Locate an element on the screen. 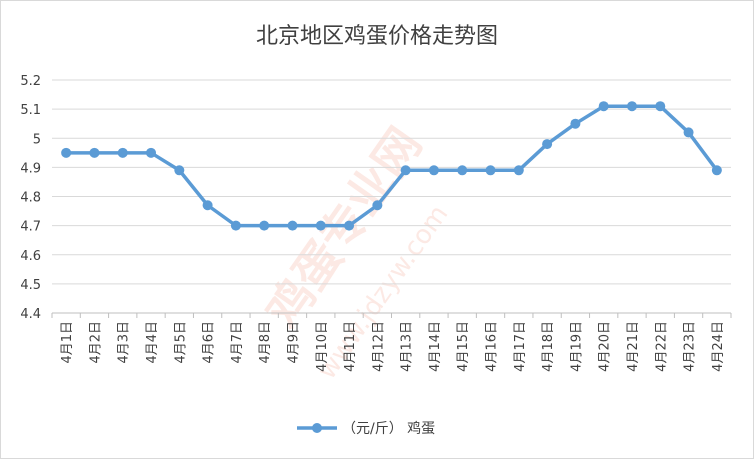 The image size is (754, 462). x-tick-label: 4月15日 is located at coordinates (463, 346).